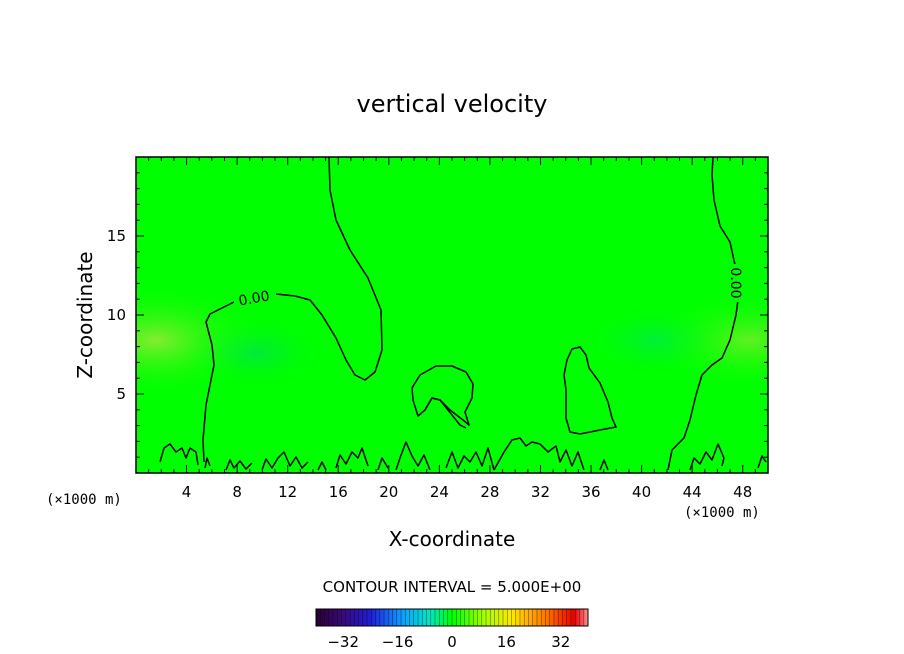  What do you see at coordinates (452, 539) in the screenshot?
I see `x-axis-title: X-coordinate` at bounding box center [452, 539].